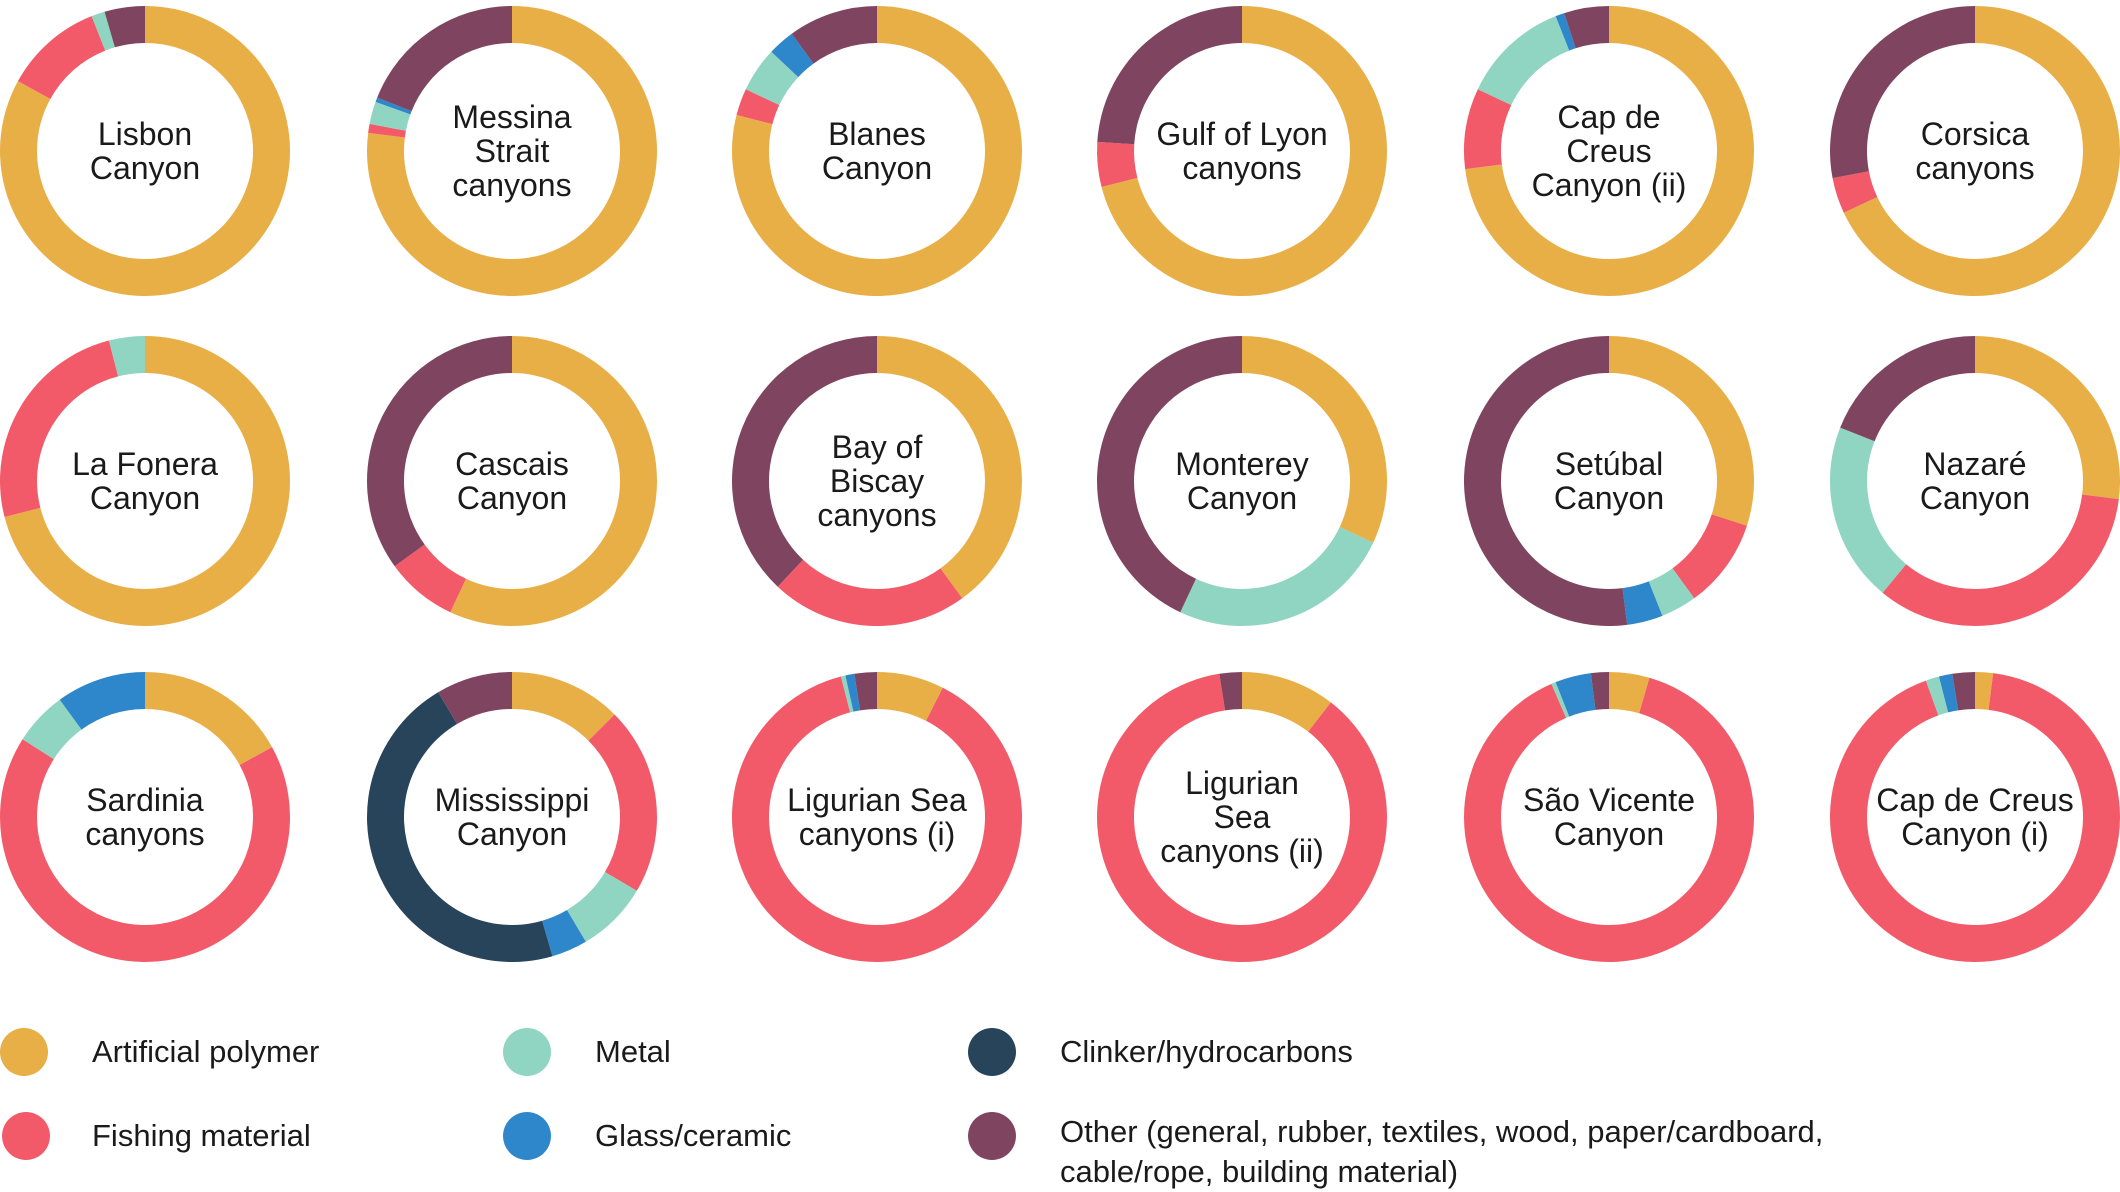 This screenshot has height=1192, width=2120. I want to click on donut-label: Cap de Creus Canyon (i), so click(1974, 817).